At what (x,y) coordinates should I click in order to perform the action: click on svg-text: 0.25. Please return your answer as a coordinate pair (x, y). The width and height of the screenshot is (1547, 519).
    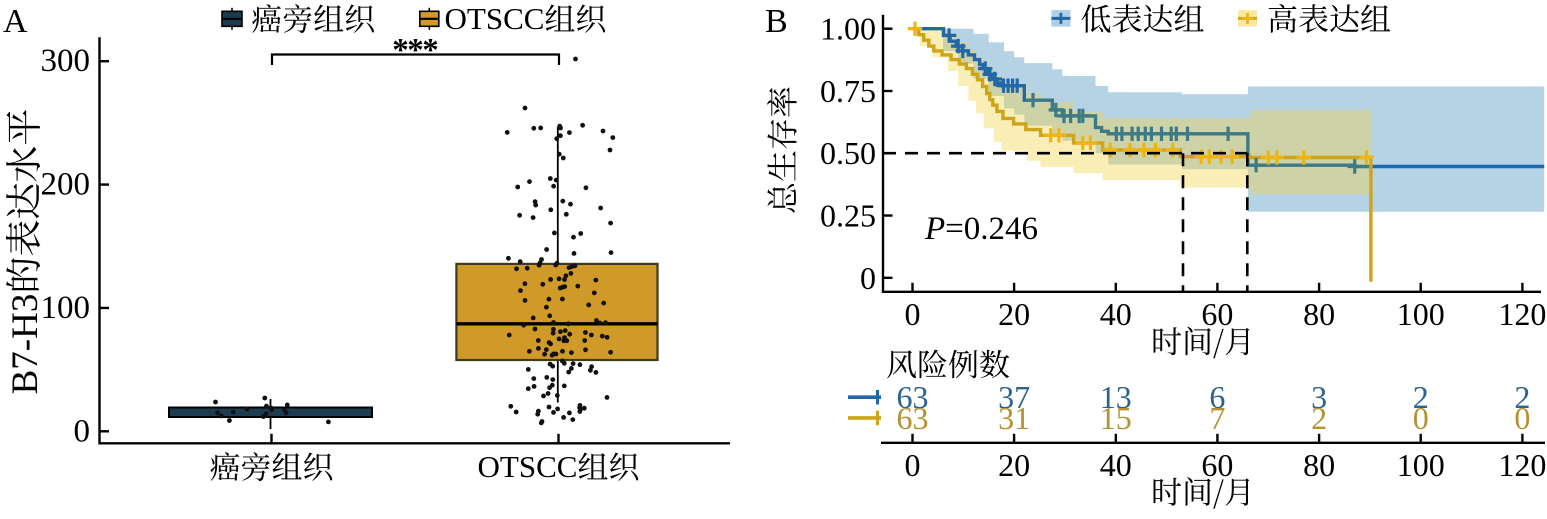
    Looking at the image, I should click on (848, 216).